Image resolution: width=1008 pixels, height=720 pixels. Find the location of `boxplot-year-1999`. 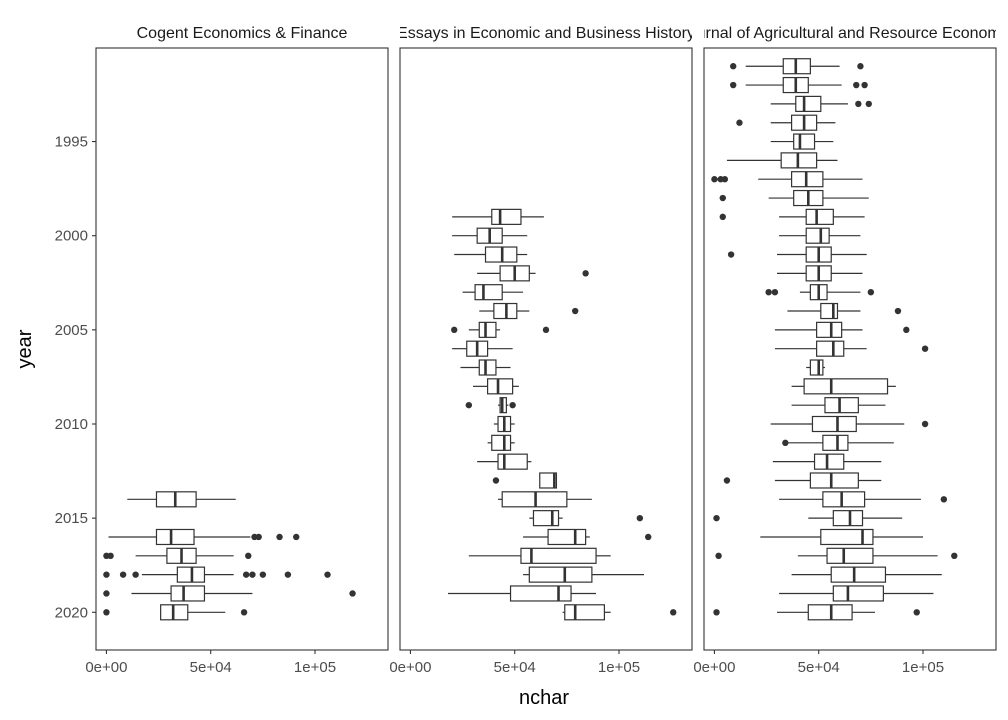

boxplot-year-1999 is located at coordinates (498, 216).